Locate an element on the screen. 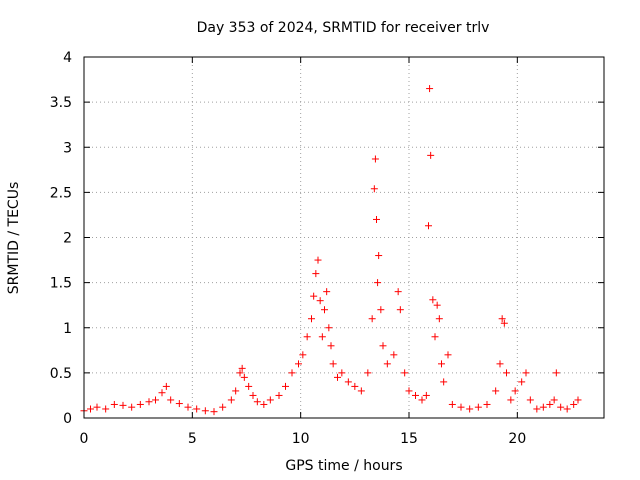 This screenshot has width=640, height=480. x-axis-label: GPS time / hours is located at coordinates (343, 466).